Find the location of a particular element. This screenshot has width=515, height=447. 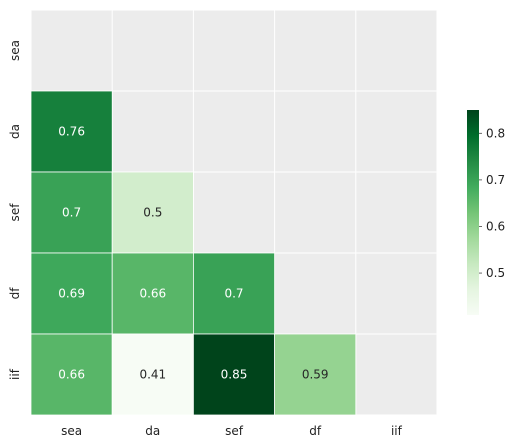

colorbar-tick-label: 0.5 is located at coordinates (495, 273).